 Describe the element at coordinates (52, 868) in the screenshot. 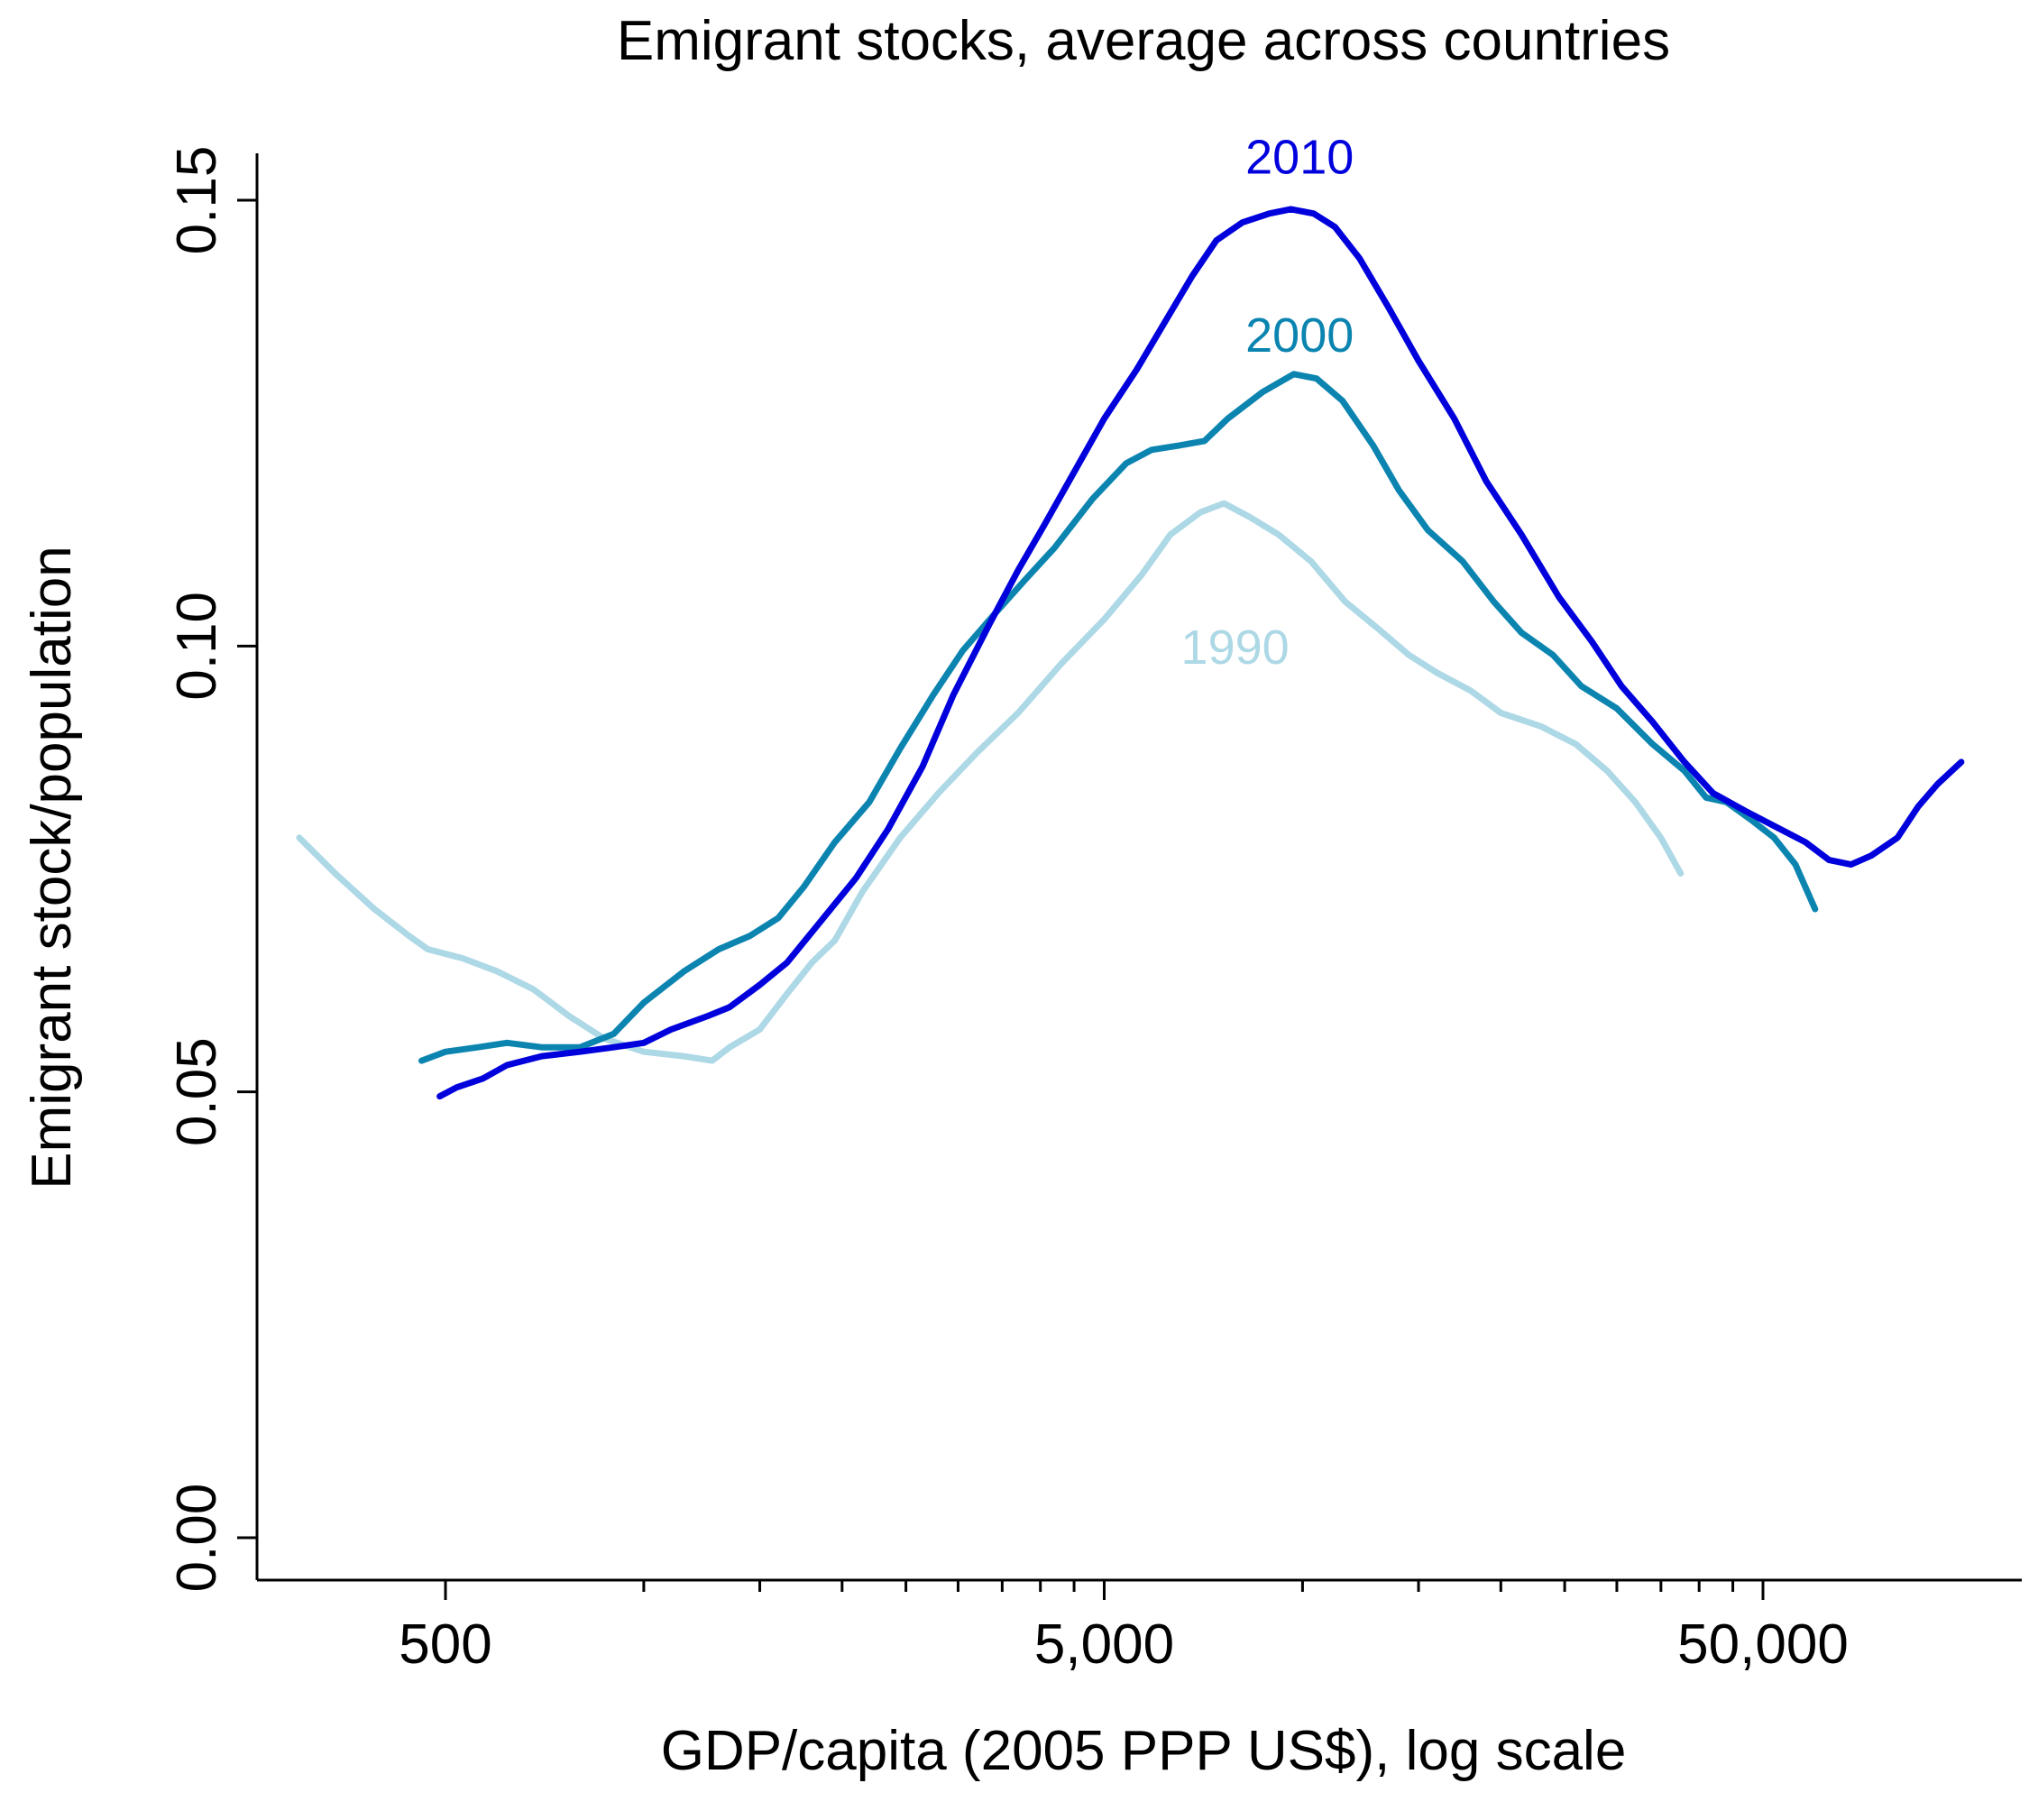

I see `y-axis-title: Emigrant stock/population` at that location.